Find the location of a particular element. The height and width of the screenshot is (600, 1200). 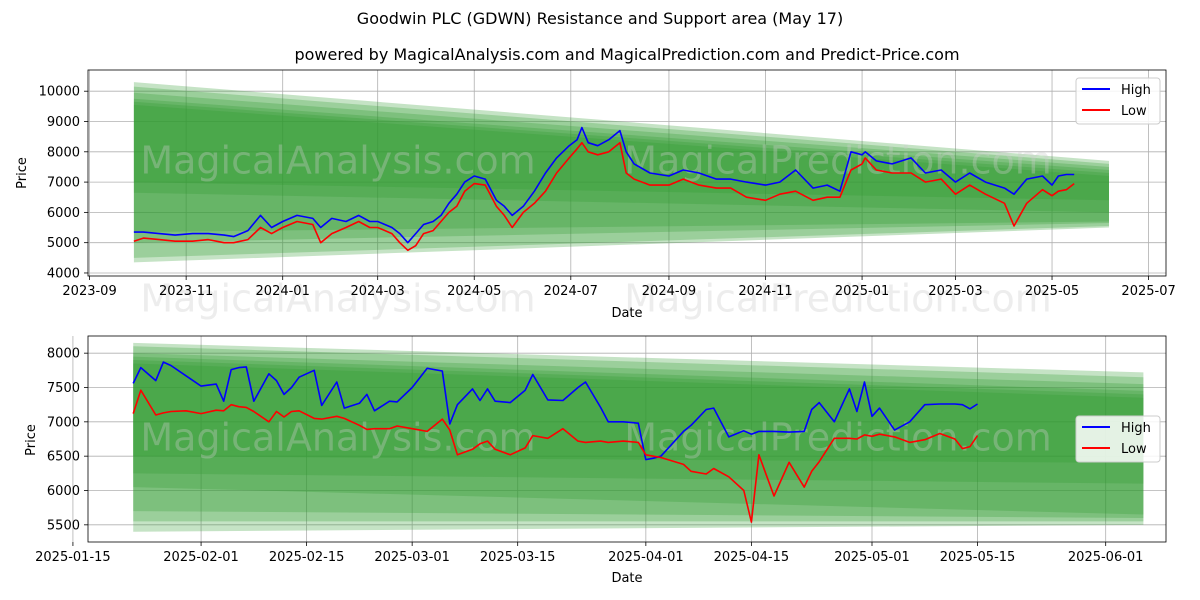

x-tick-label: 2025-02-15 is located at coordinates (307, 557).